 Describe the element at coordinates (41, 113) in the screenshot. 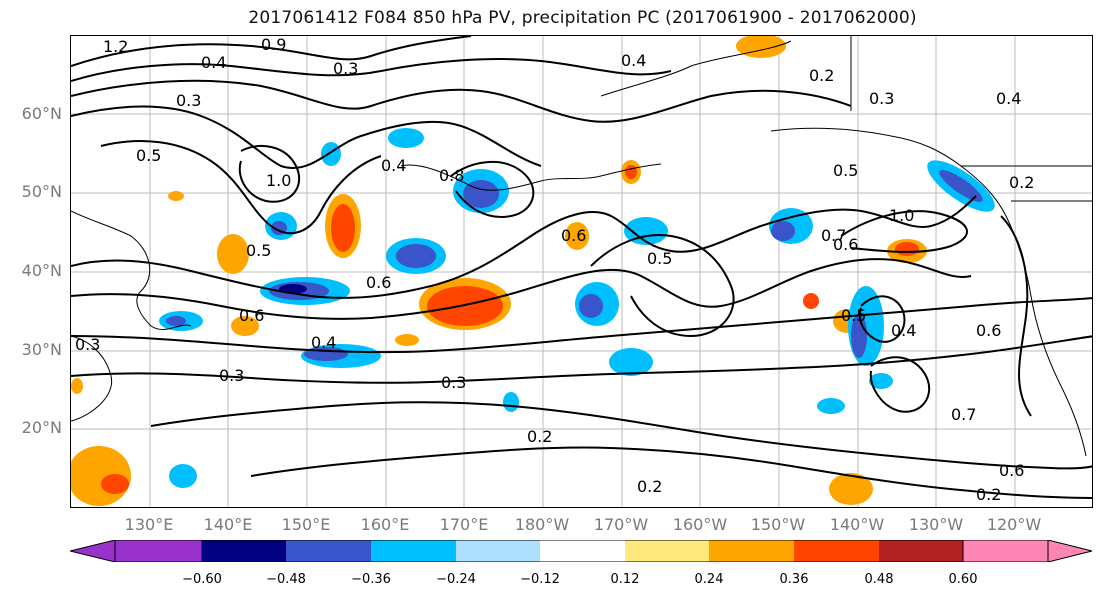

I see `lat-label-60n: 60°N` at that location.